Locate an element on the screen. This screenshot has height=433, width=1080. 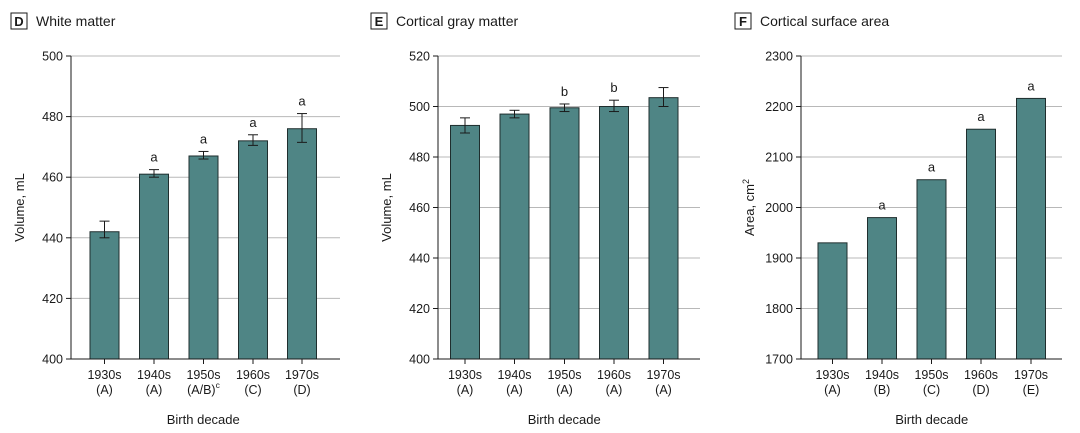
panel-title: White matter is located at coordinates (76, 21).